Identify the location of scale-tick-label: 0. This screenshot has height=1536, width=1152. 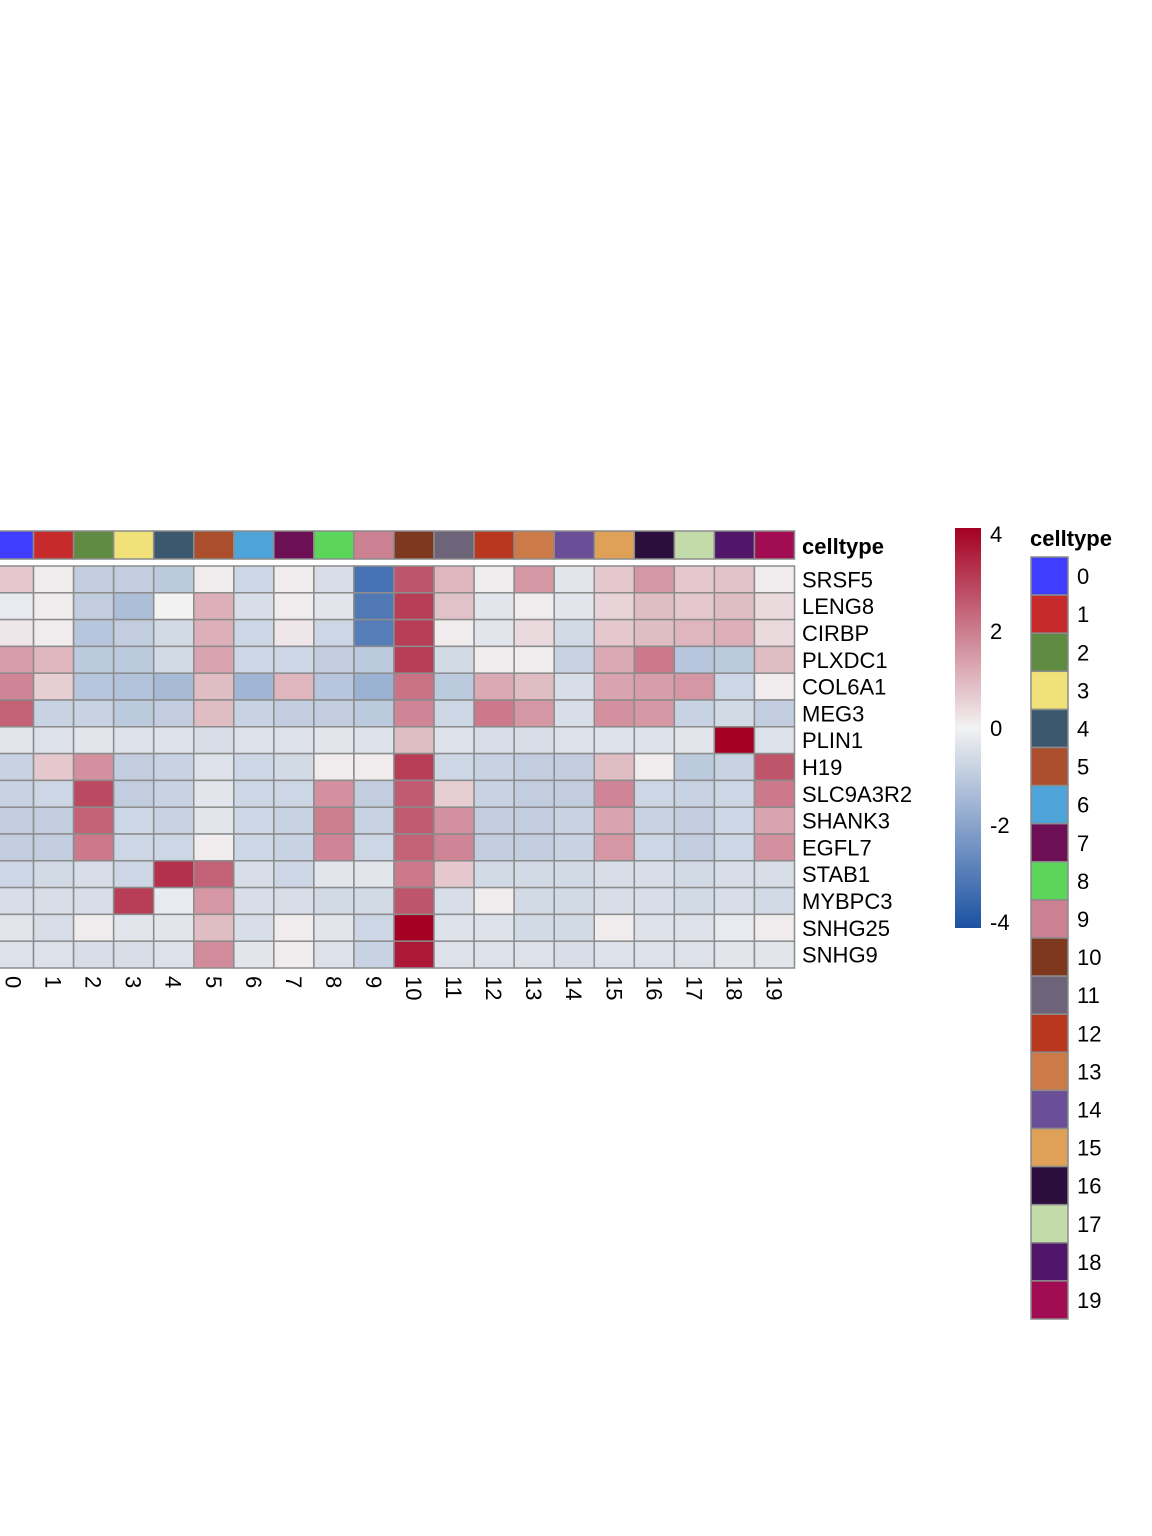
(996, 728).